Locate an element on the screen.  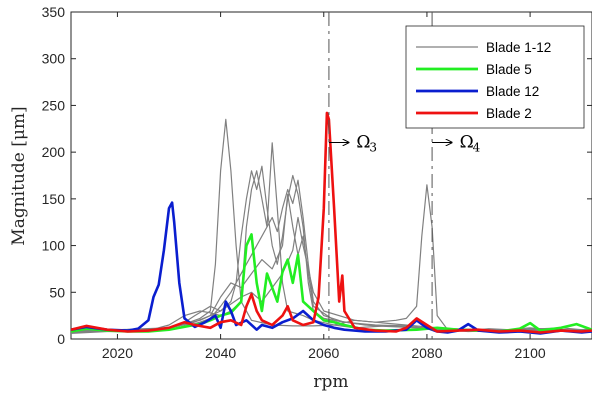
legend-label: Blade 2 is located at coordinates (509, 113).